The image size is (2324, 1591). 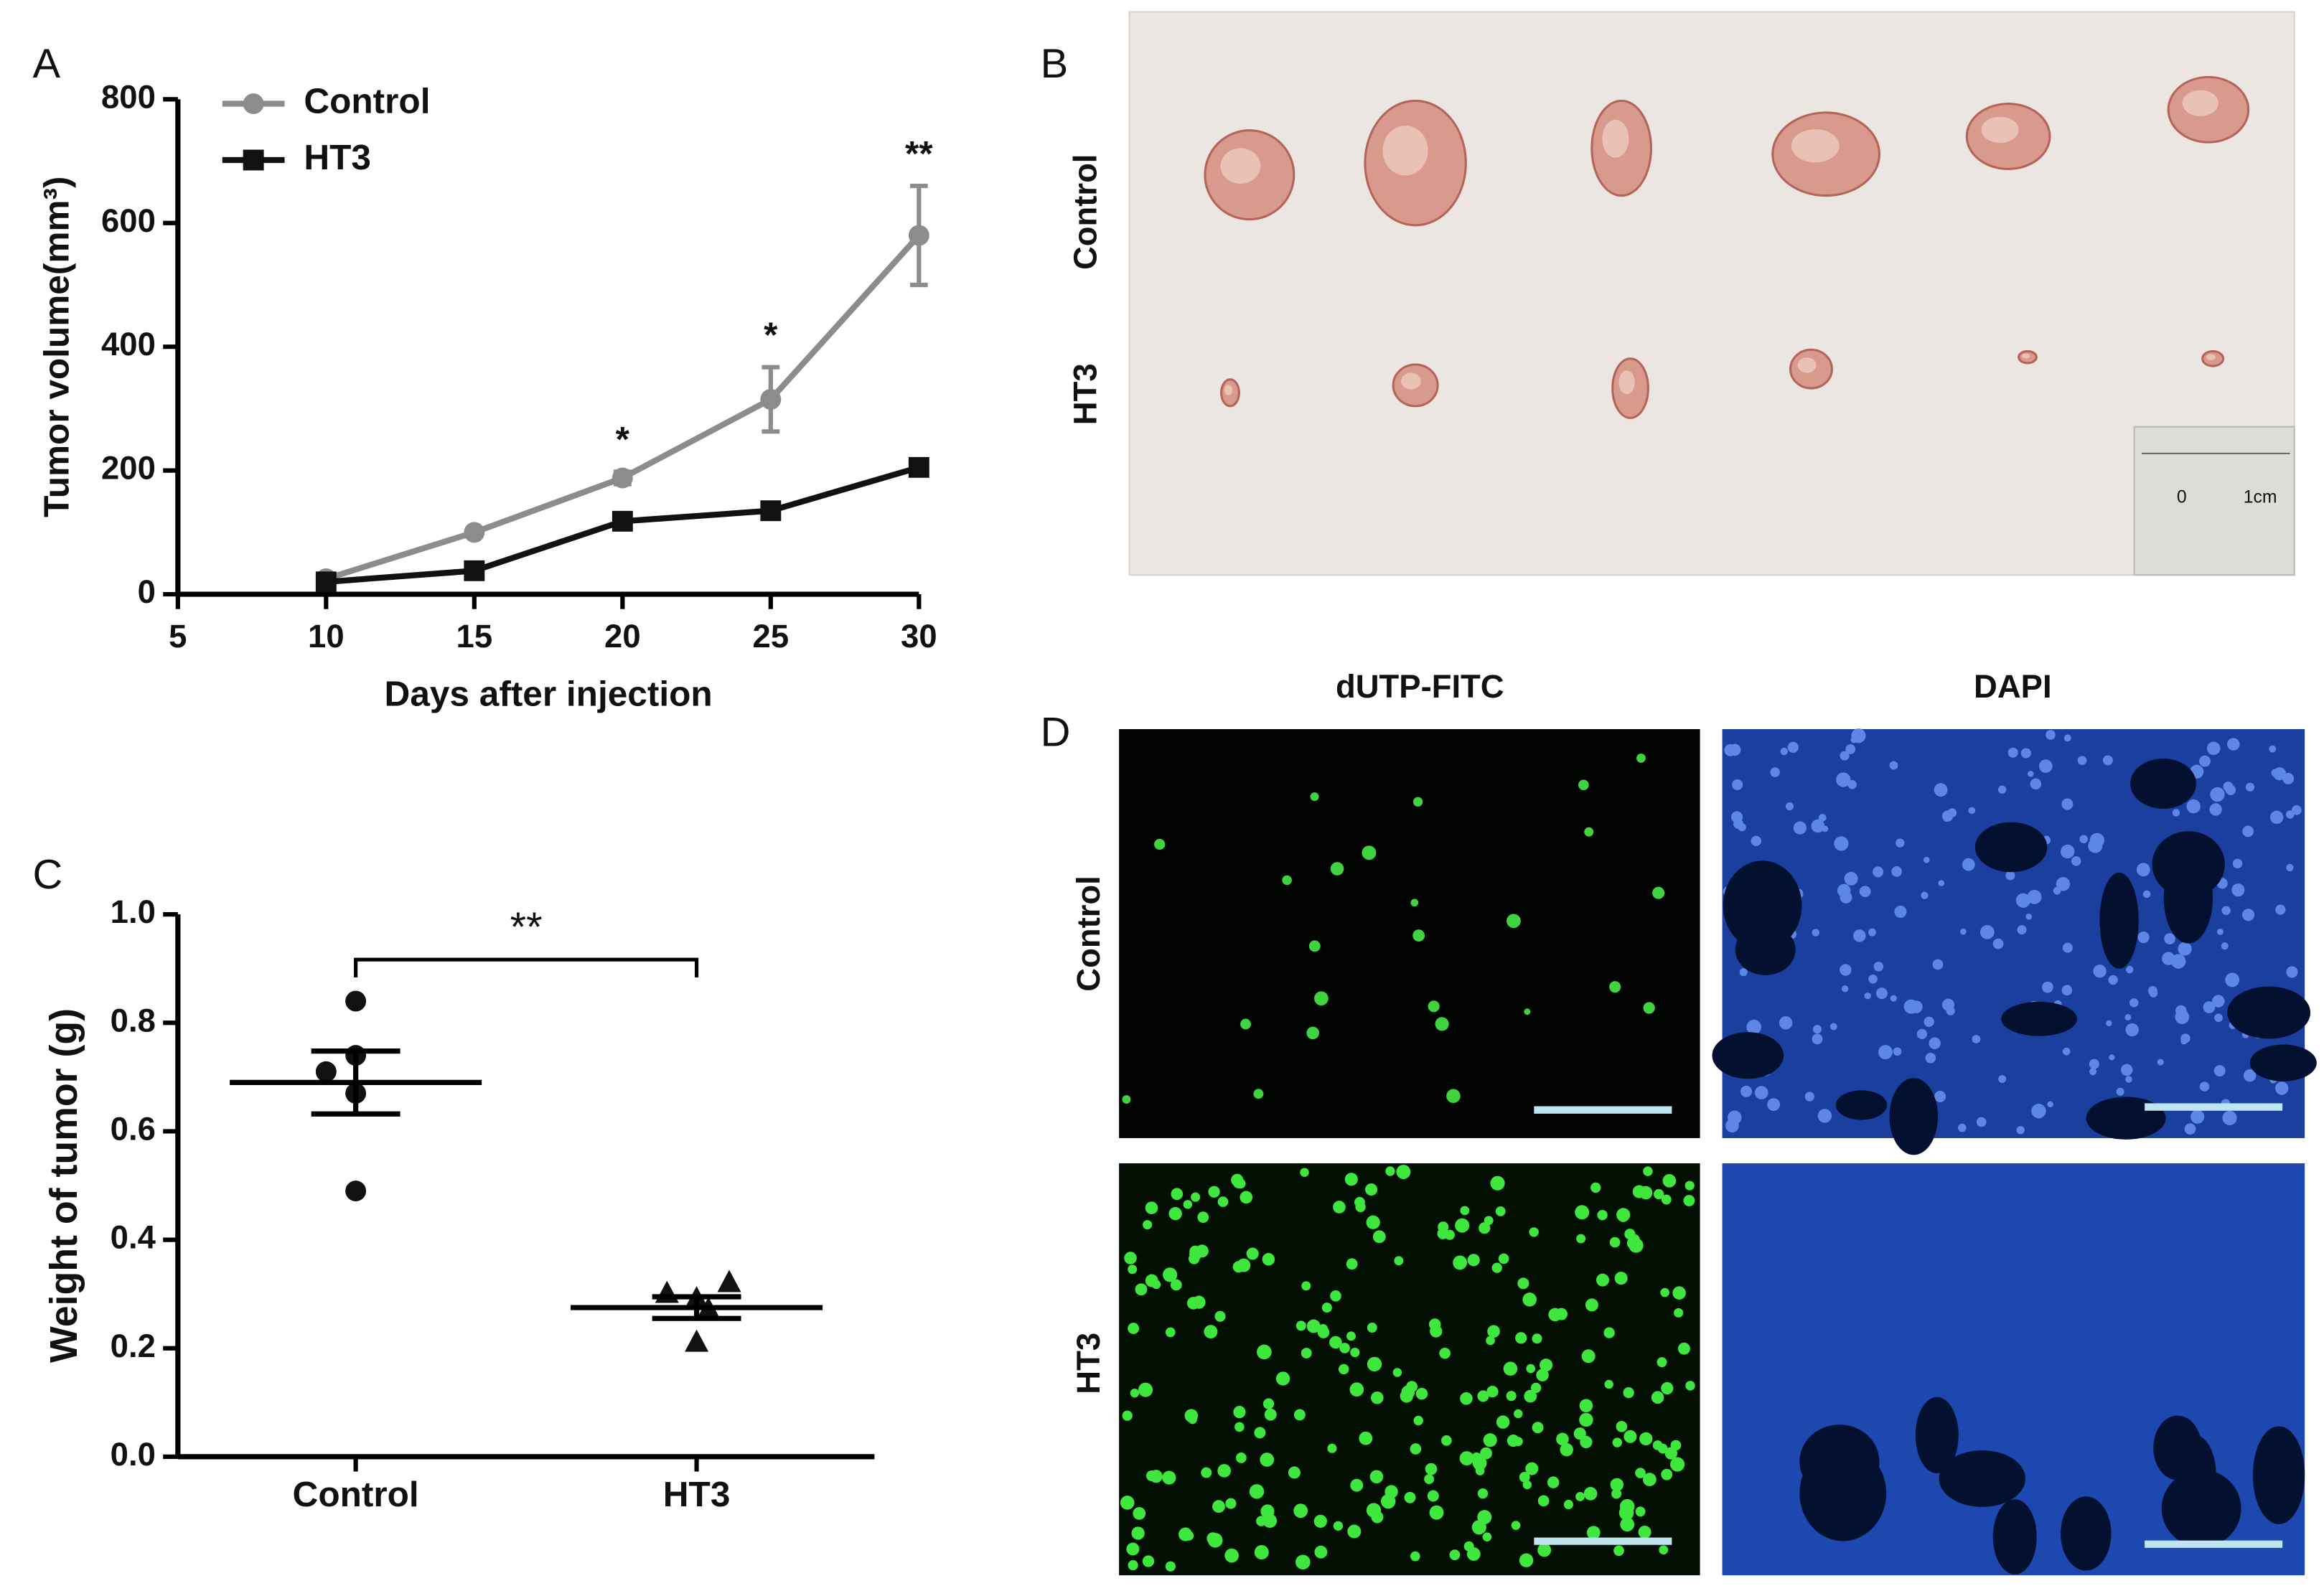 I want to click on y-tick-label: 800, so click(x=128, y=96).